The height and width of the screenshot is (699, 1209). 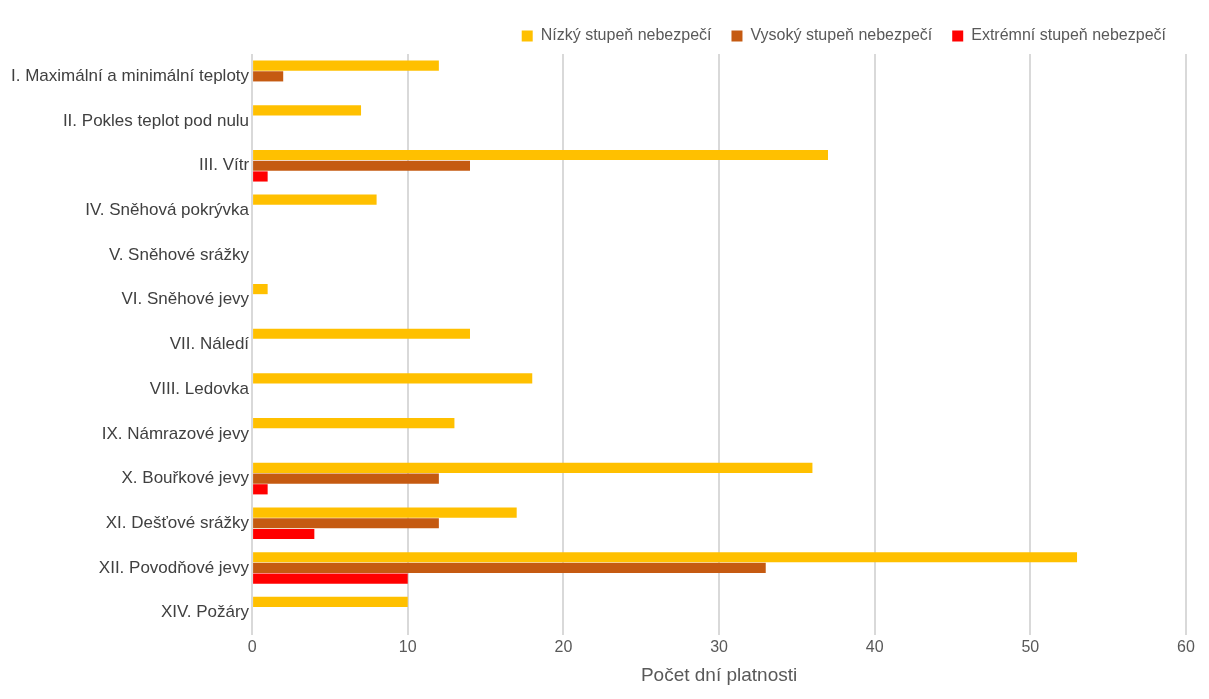 I want to click on x-axis-title: Počet dní platnosti, so click(x=719, y=674).